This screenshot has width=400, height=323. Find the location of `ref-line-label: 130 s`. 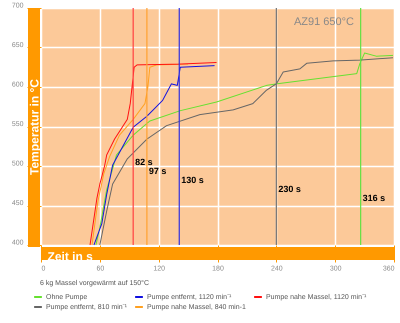

ref-line-label: 130 s is located at coordinates (192, 180).